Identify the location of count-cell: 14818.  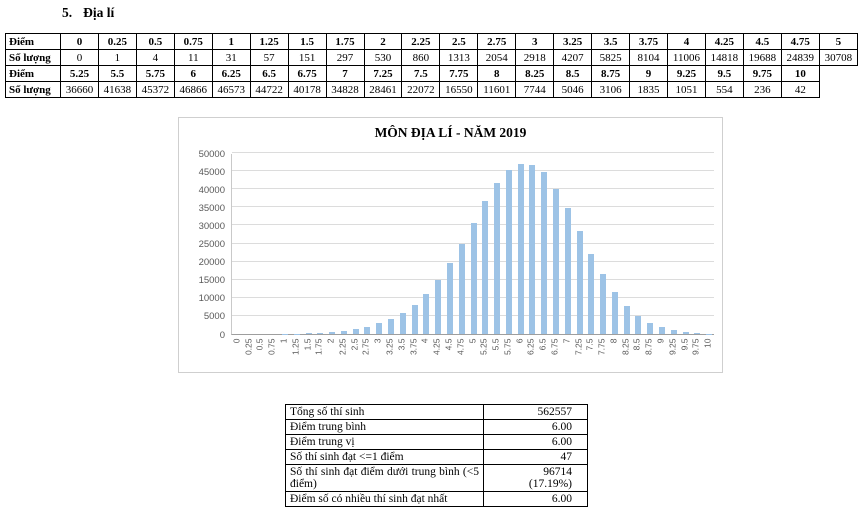
(724, 57).